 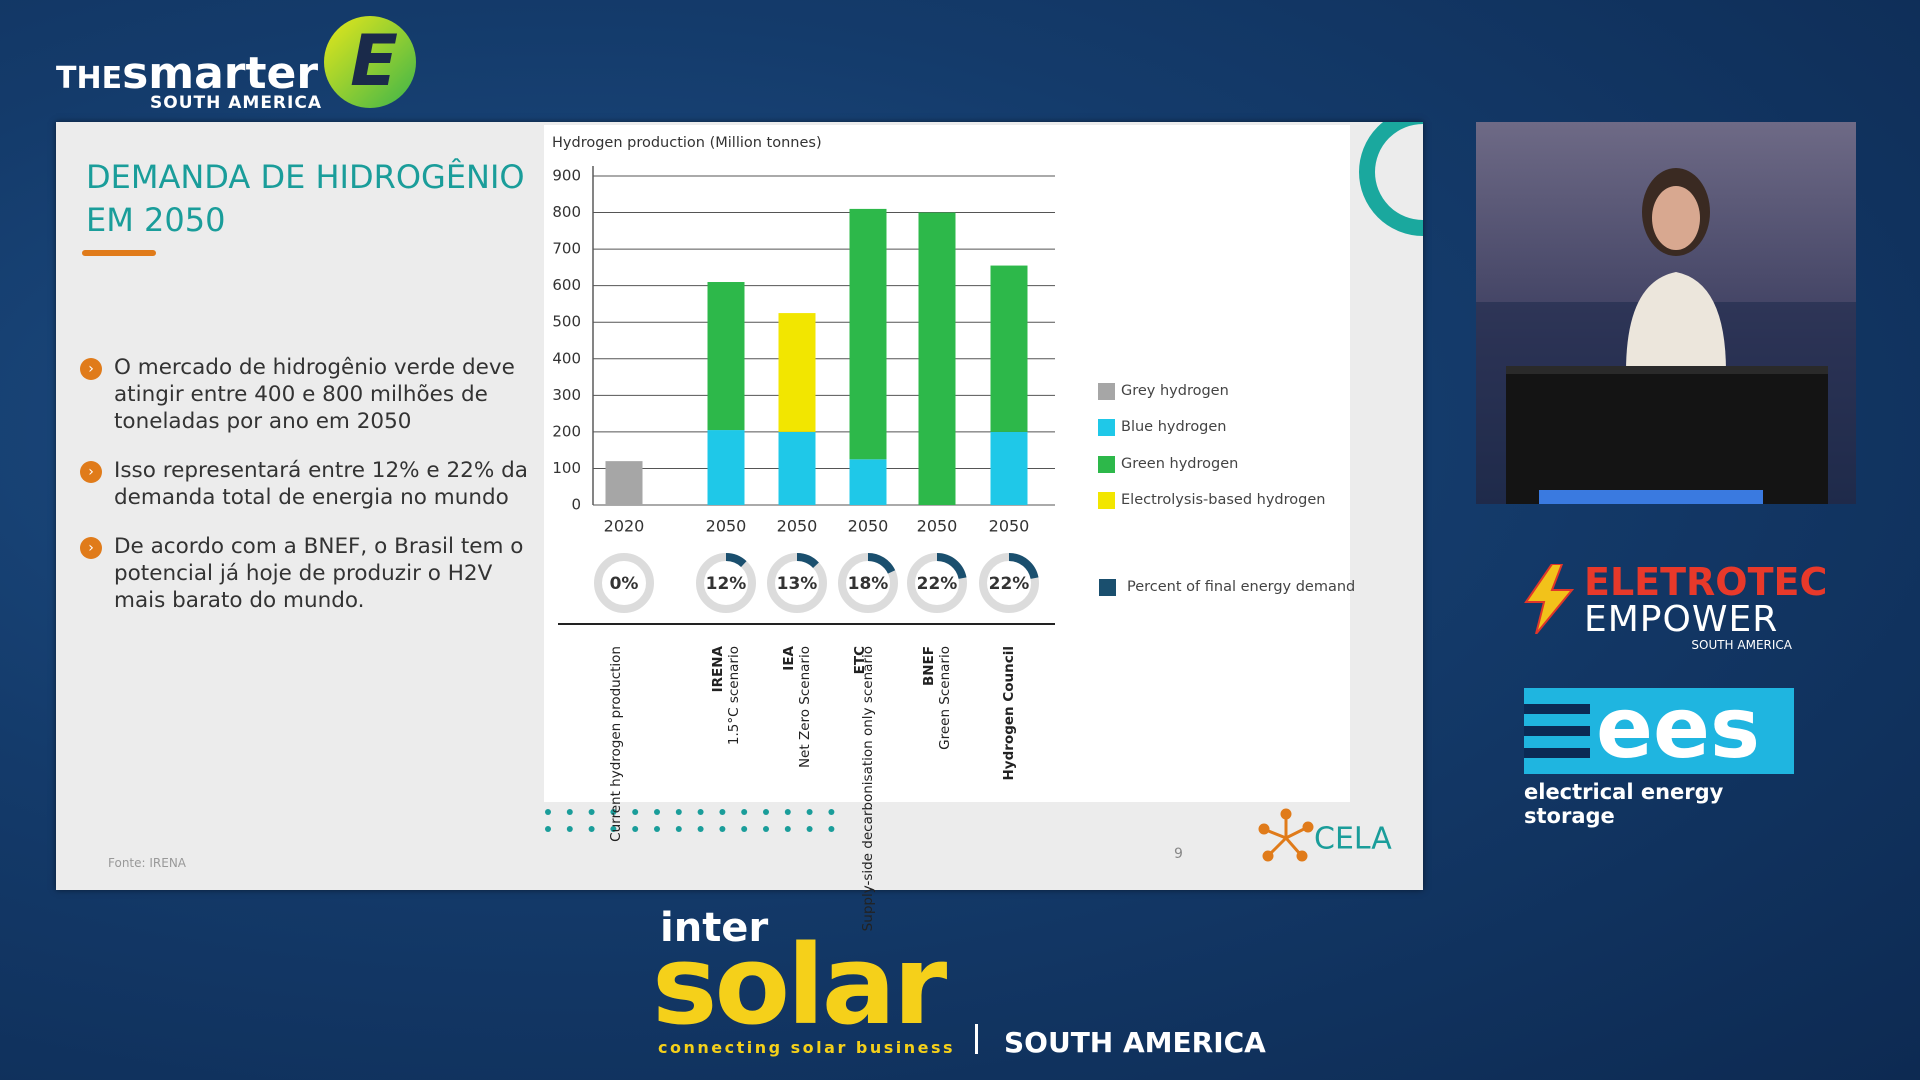 What do you see at coordinates (1666, 313) in the screenshot?
I see `speaker-video` at bounding box center [1666, 313].